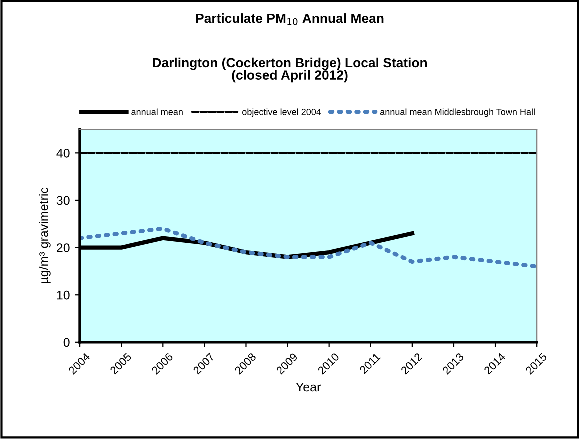 Image resolution: width=580 pixels, height=439 pixels. Describe the element at coordinates (63, 153) in the screenshot. I see `y-tick-label: 40` at that location.